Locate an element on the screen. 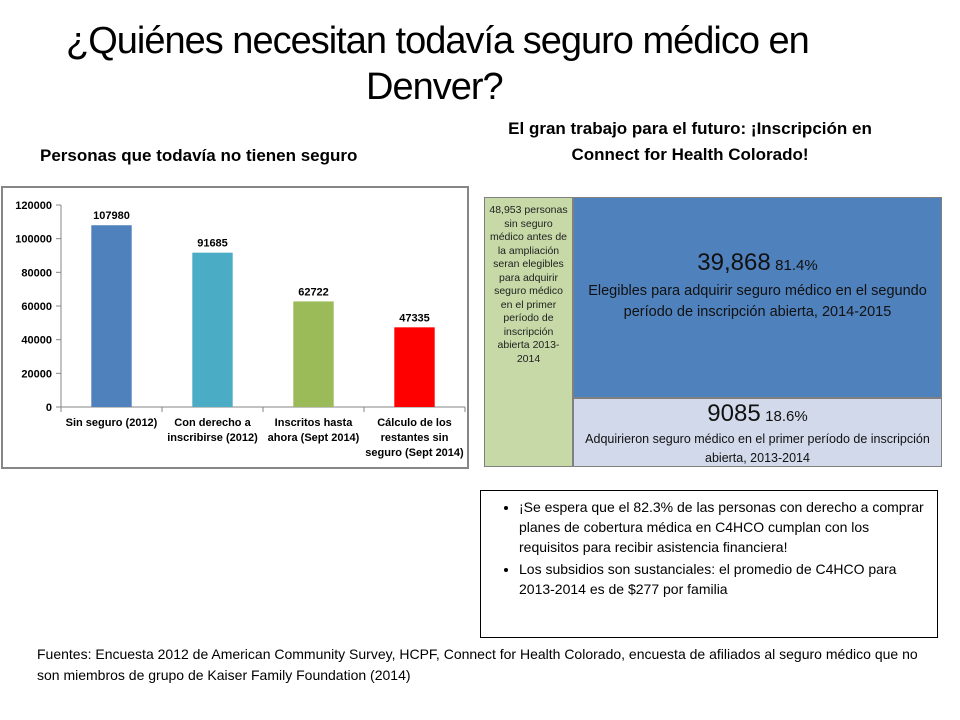 The width and height of the screenshot is (960, 720). bar-data-label: 91685 is located at coordinates (212, 244).